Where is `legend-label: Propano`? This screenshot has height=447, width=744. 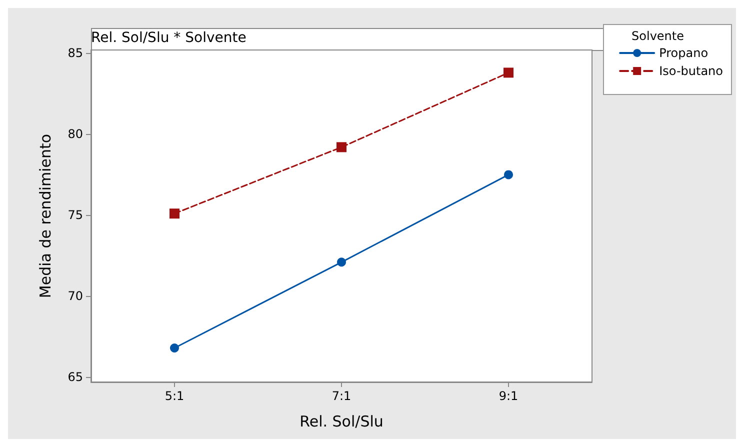
legend-label: Propano is located at coordinates (683, 53).